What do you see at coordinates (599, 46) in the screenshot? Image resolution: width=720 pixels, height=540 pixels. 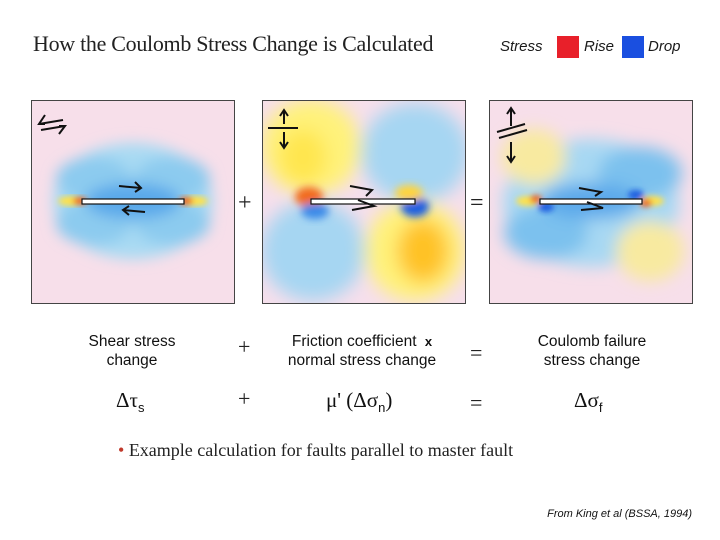 I see `legend-rise-label: Rise` at bounding box center [599, 46].